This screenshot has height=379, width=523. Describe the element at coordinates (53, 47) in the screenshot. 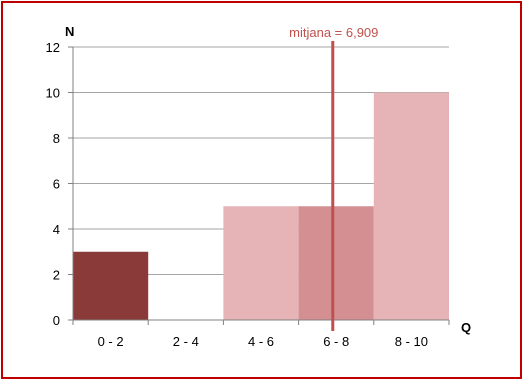

I see `y-tick-label: 12` at that location.